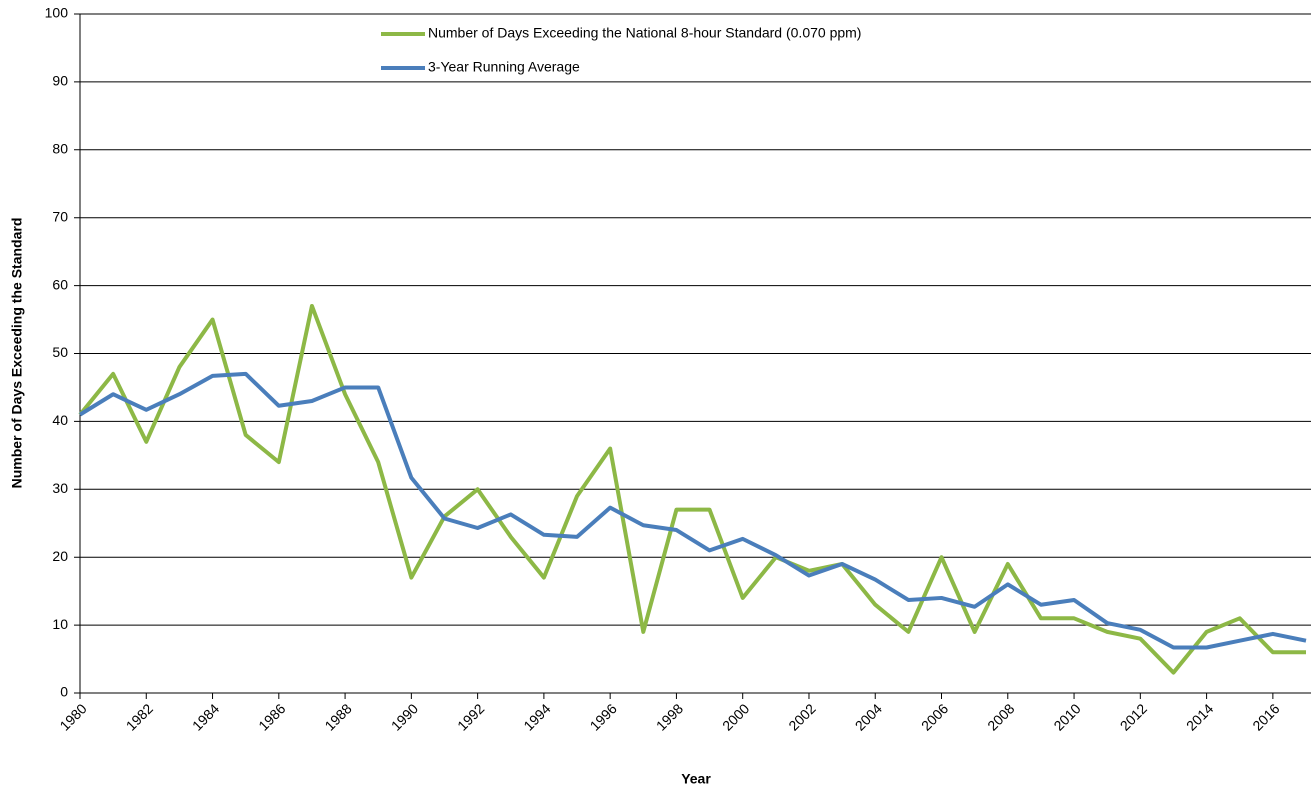  What do you see at coordinates (934, 716) in the screenshot?
I see `x-tick-label: 2006` at bounding box center [934, 716].